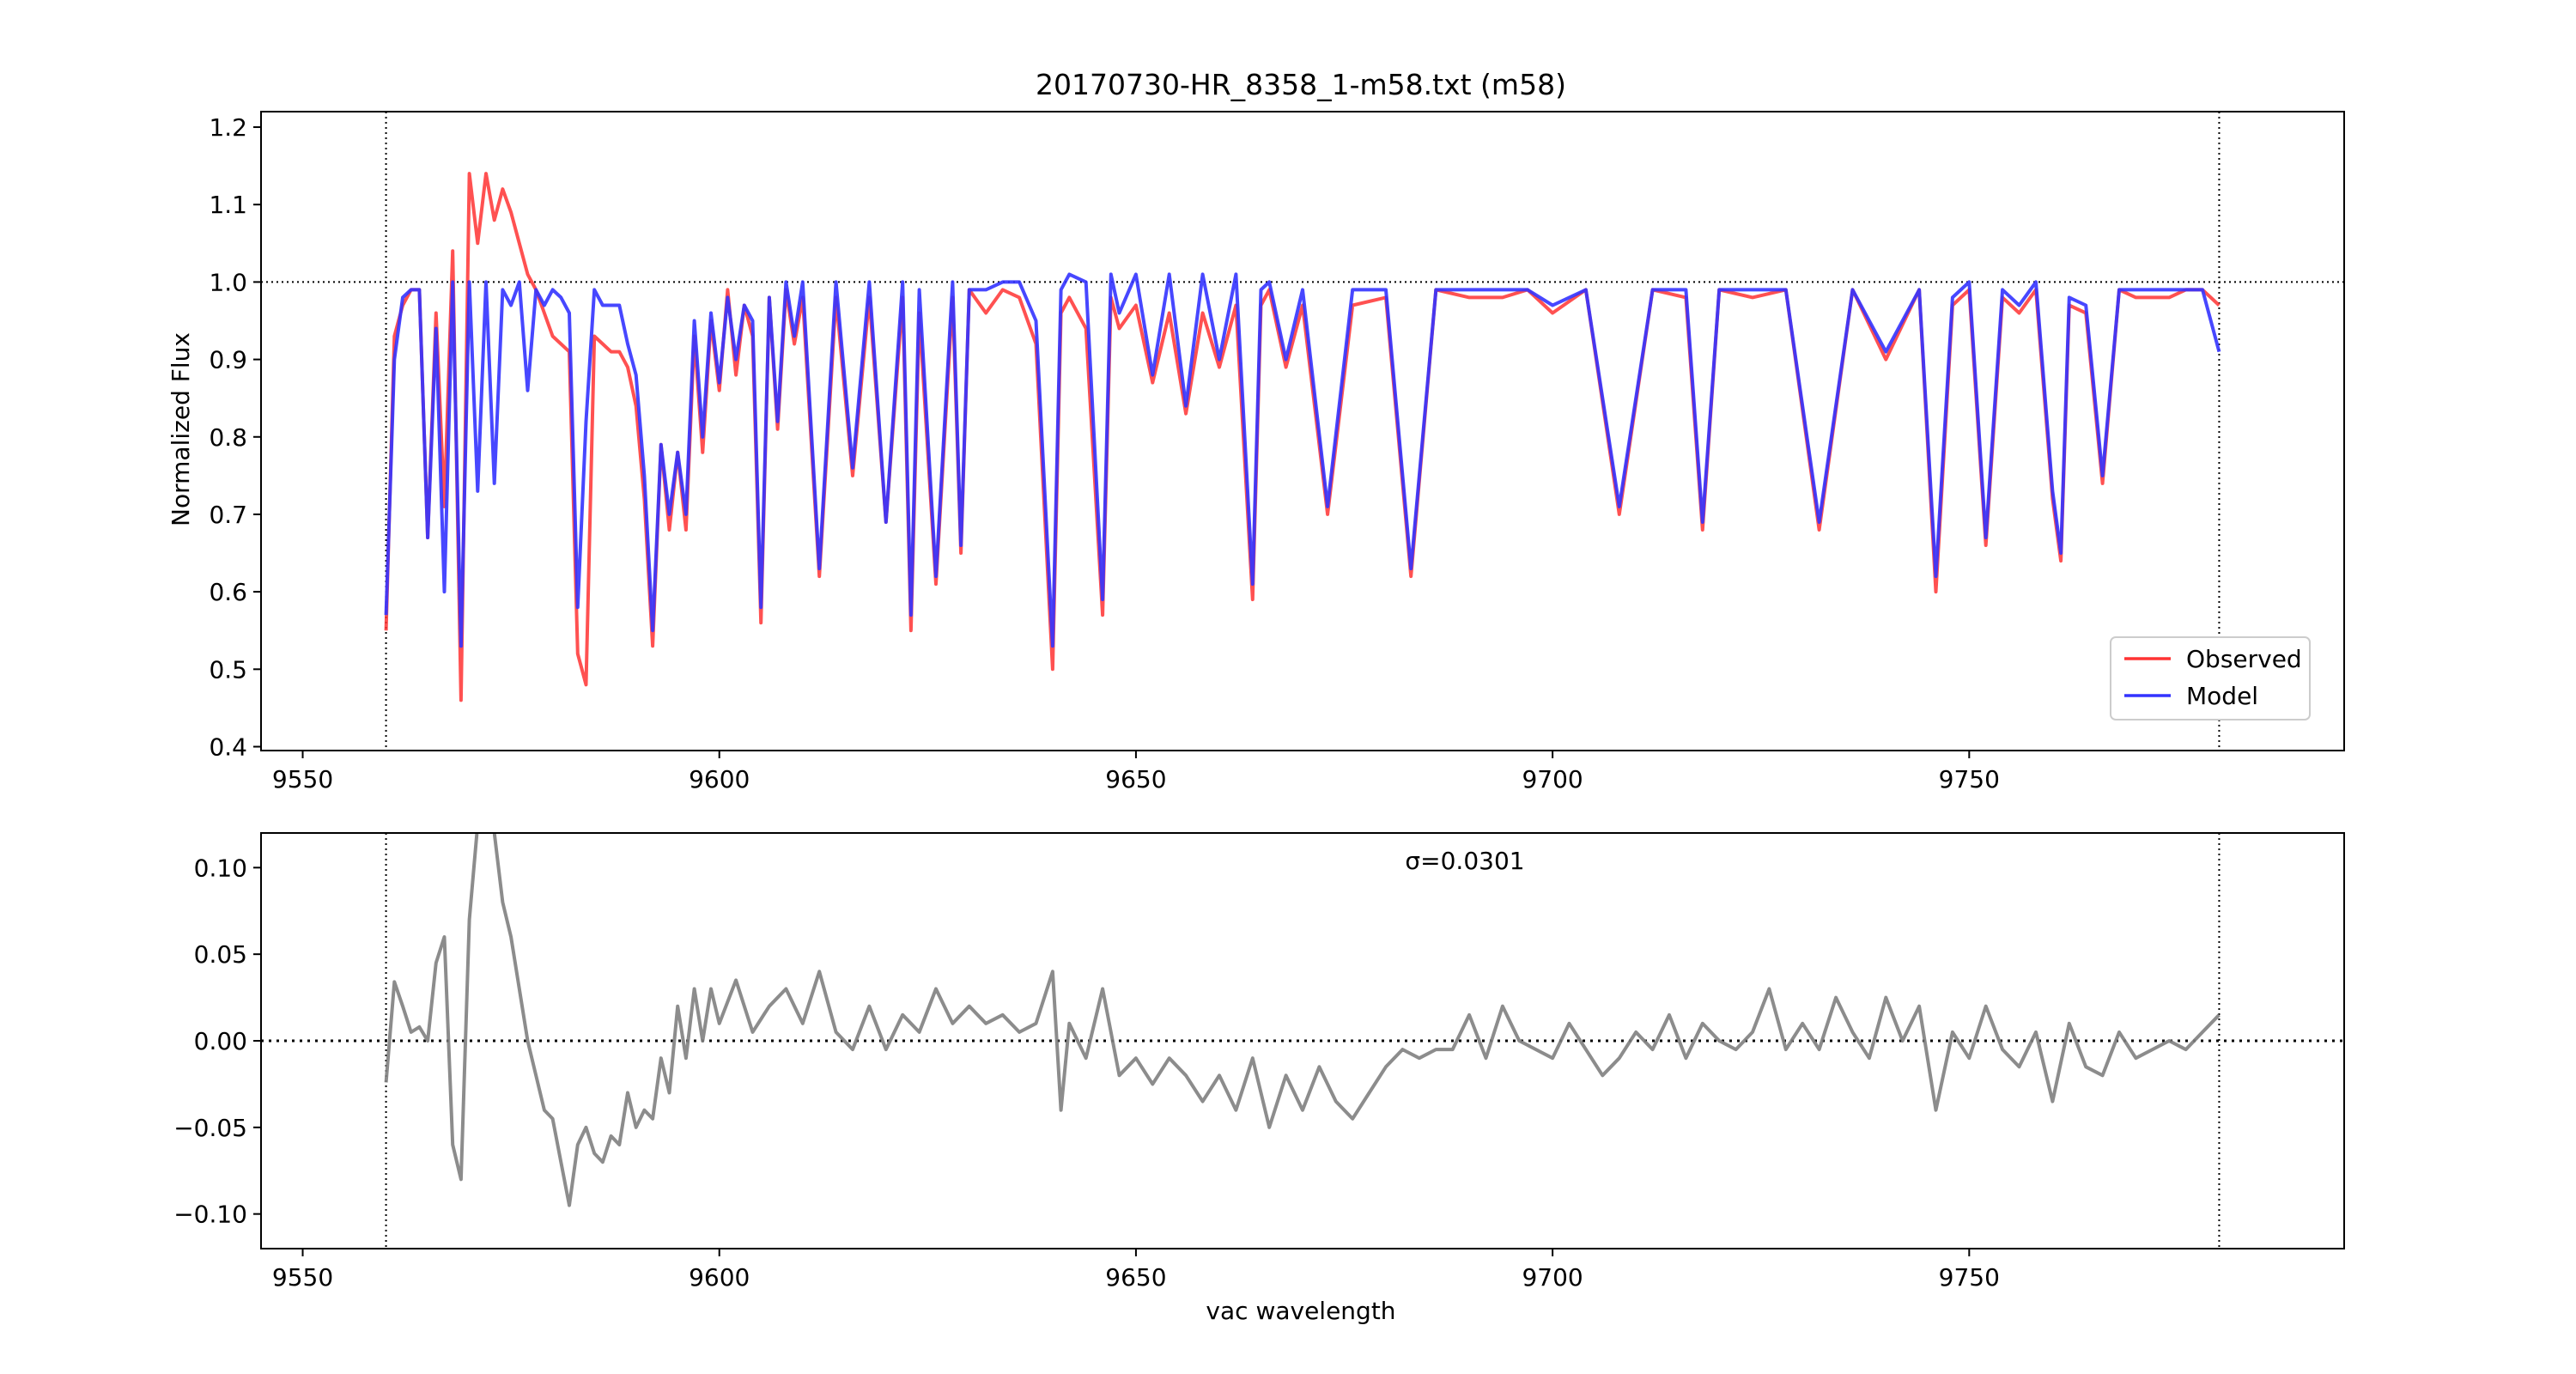 This screenshot has height=1374, width=2576. What do you see at coordinates (719, 779) in the screenshot?
I see `flux-x-tick-label: 9600` at bounding box center [719, 779].